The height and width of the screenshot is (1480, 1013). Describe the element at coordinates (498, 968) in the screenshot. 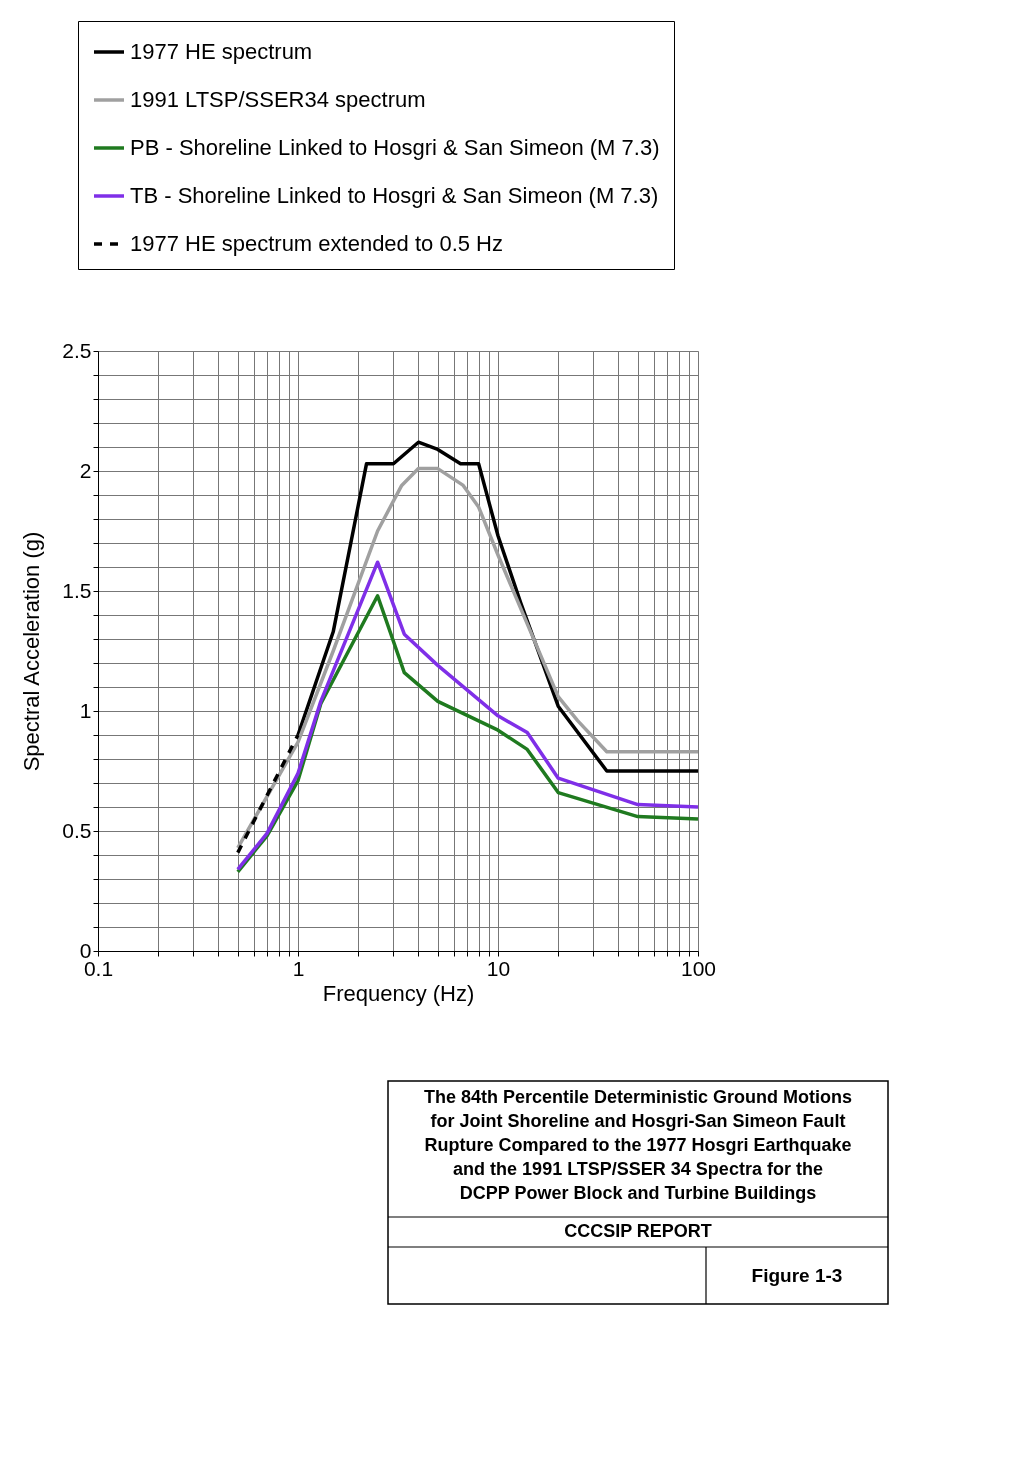

I see `x-tick-label: 10` at that location.